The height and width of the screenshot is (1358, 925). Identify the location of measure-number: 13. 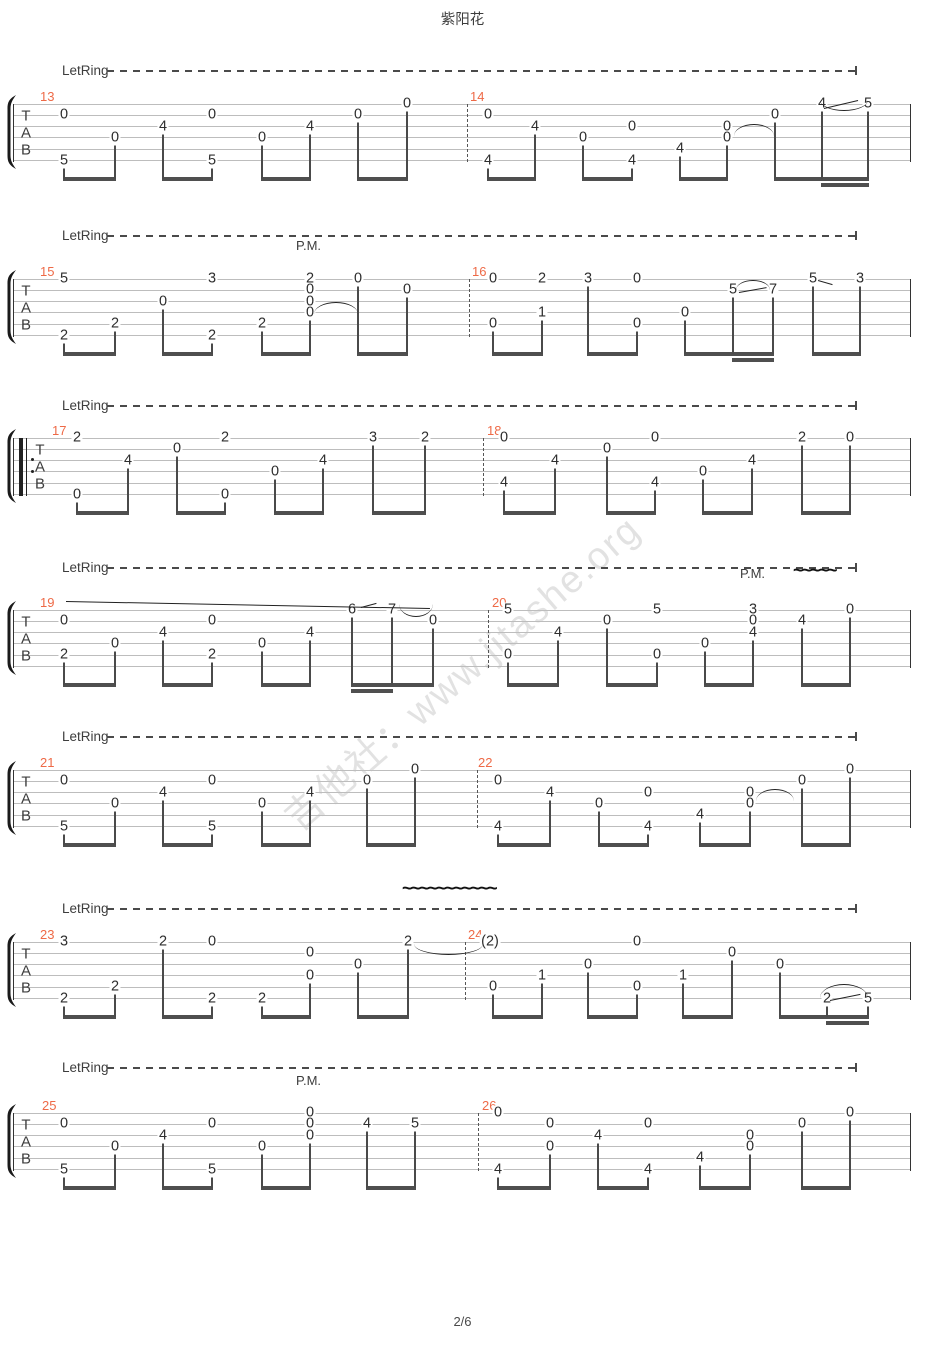
(47, 96).